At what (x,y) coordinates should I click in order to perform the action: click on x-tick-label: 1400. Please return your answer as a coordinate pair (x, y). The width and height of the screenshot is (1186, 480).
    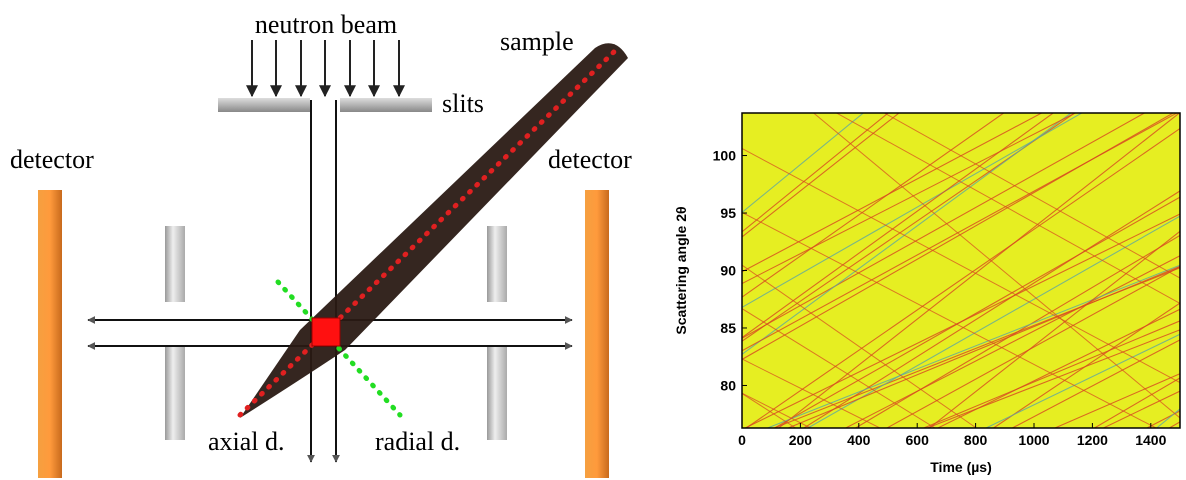
    Looking at the image, I should click on (1150, 440).